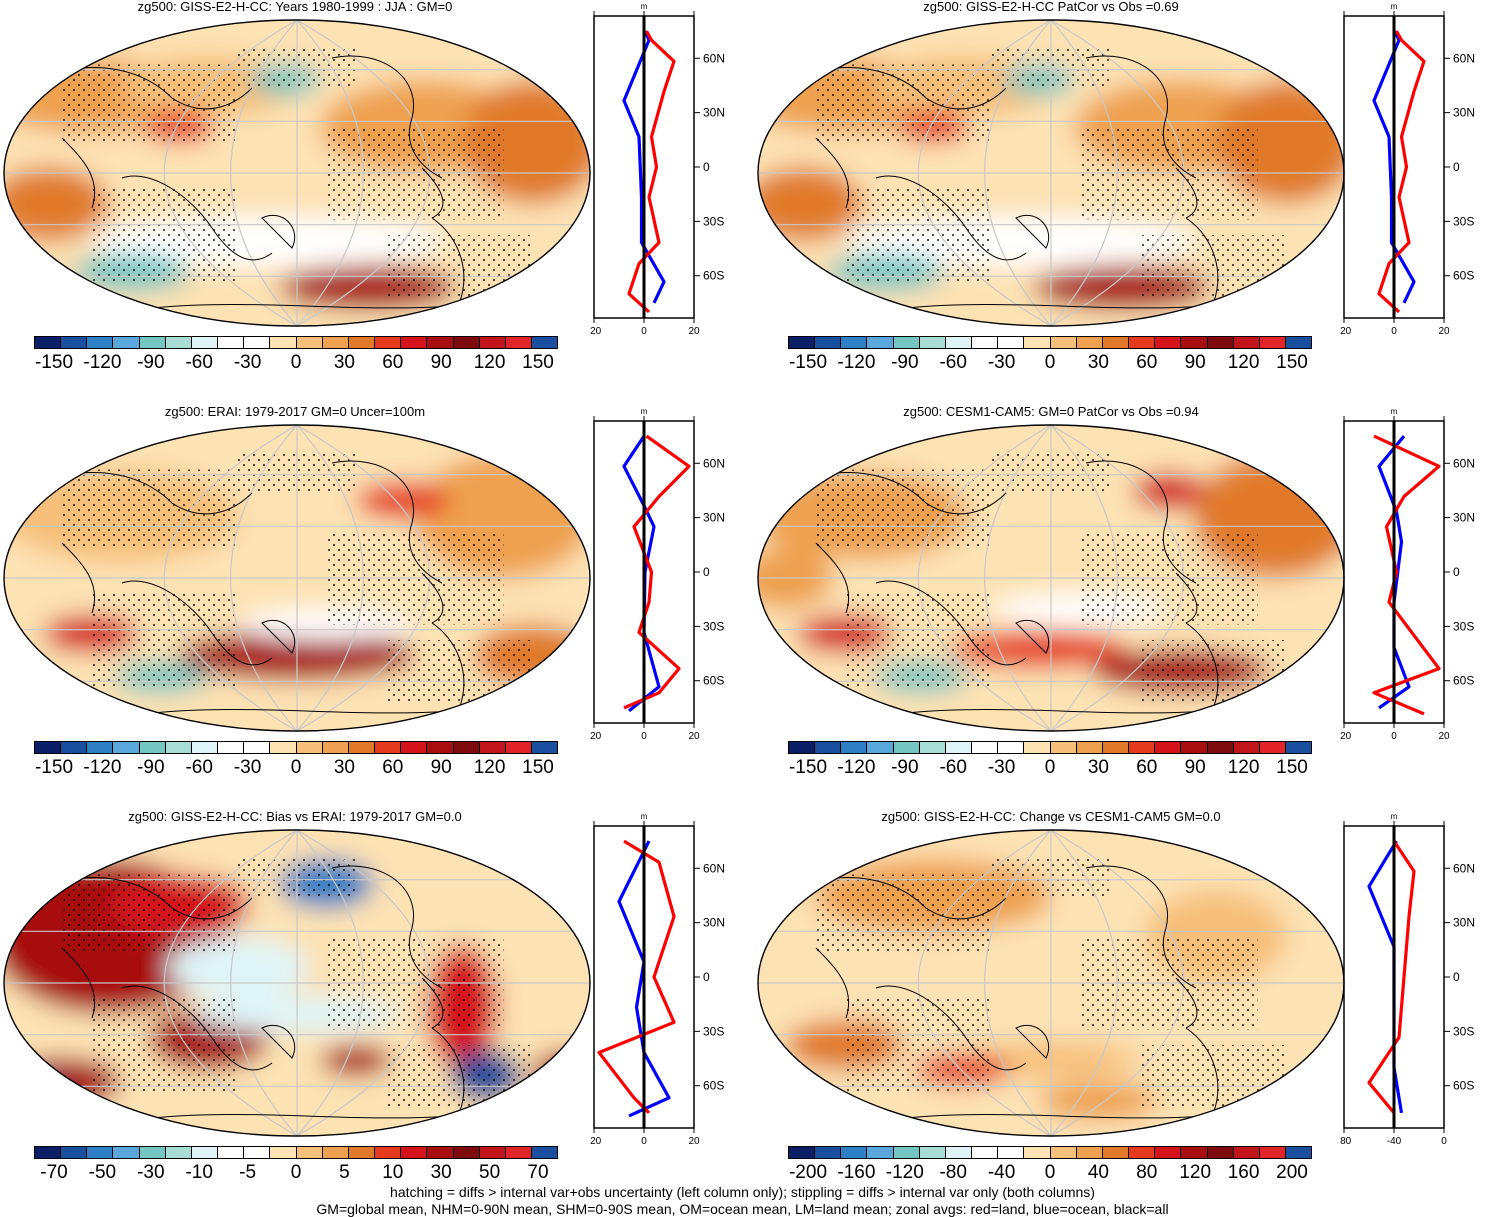 This screenshot has height=1217, width=1485. I want to click on colorbar-tick-label: -90, so click(151, 362).